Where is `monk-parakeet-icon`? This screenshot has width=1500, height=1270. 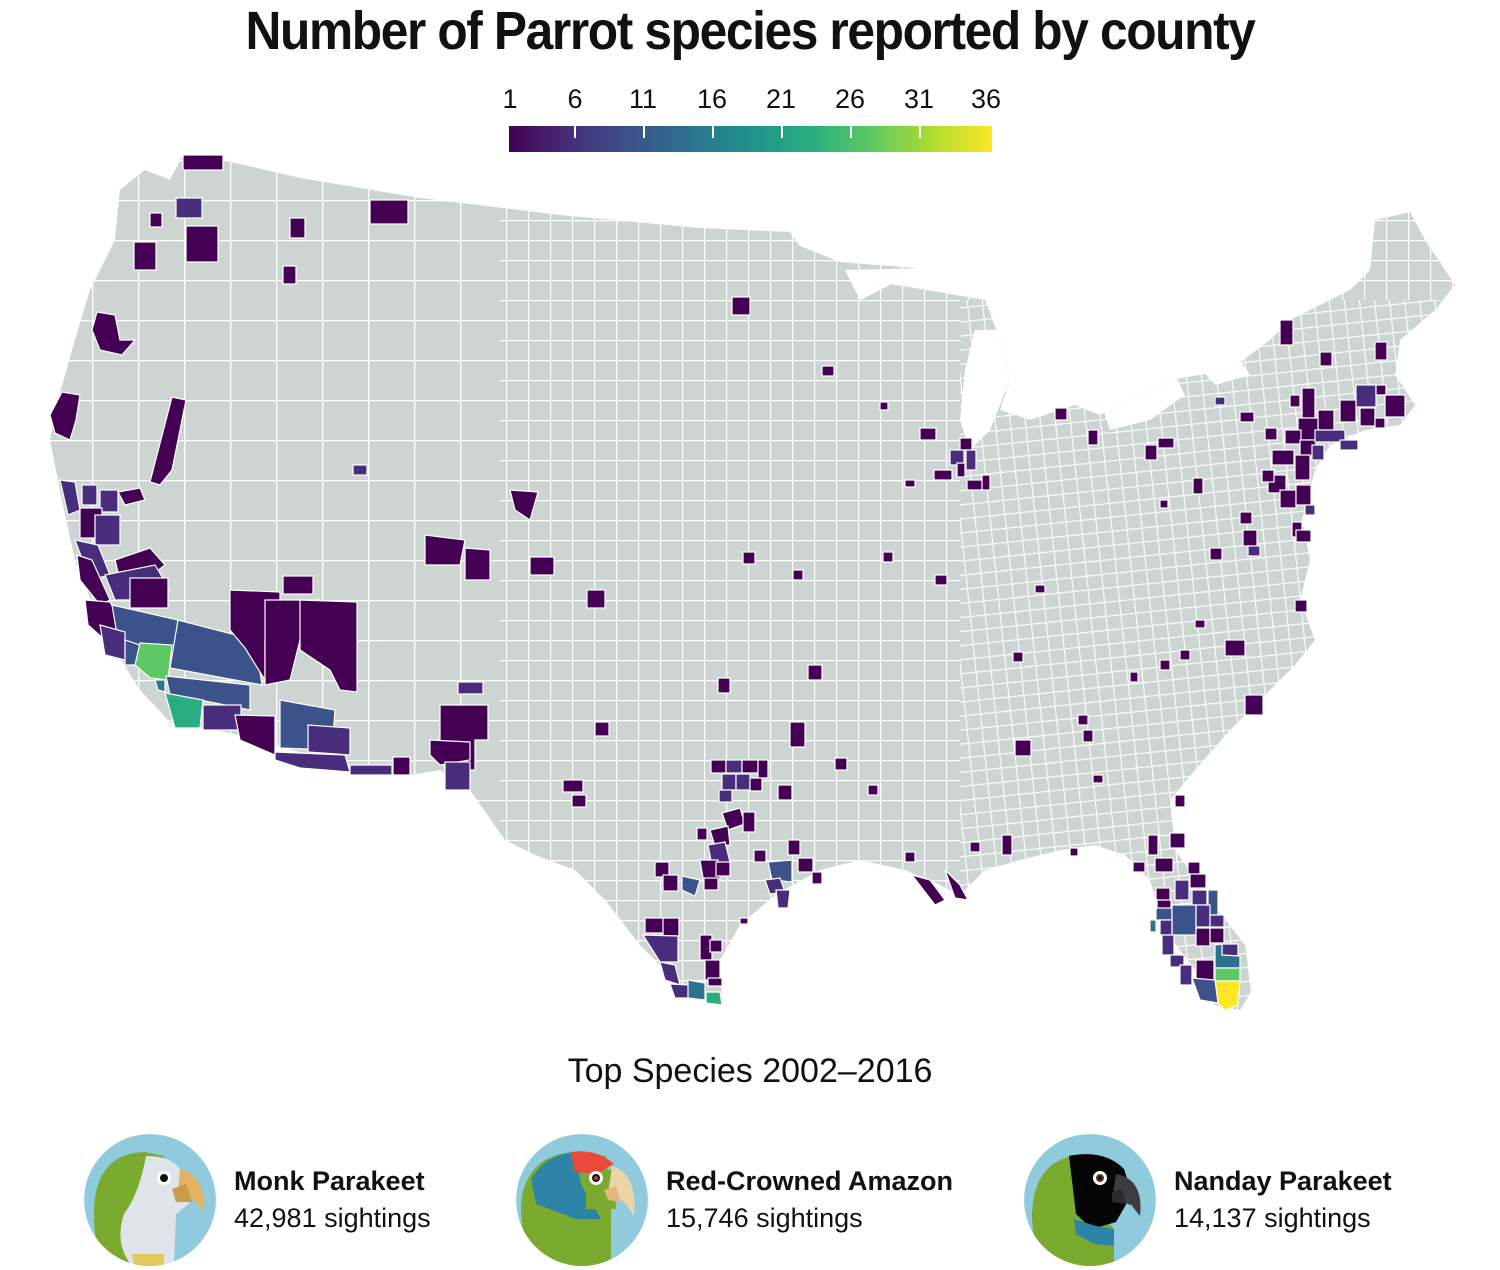
monk-parakeet-icon is located at coordinates (150, 1200).